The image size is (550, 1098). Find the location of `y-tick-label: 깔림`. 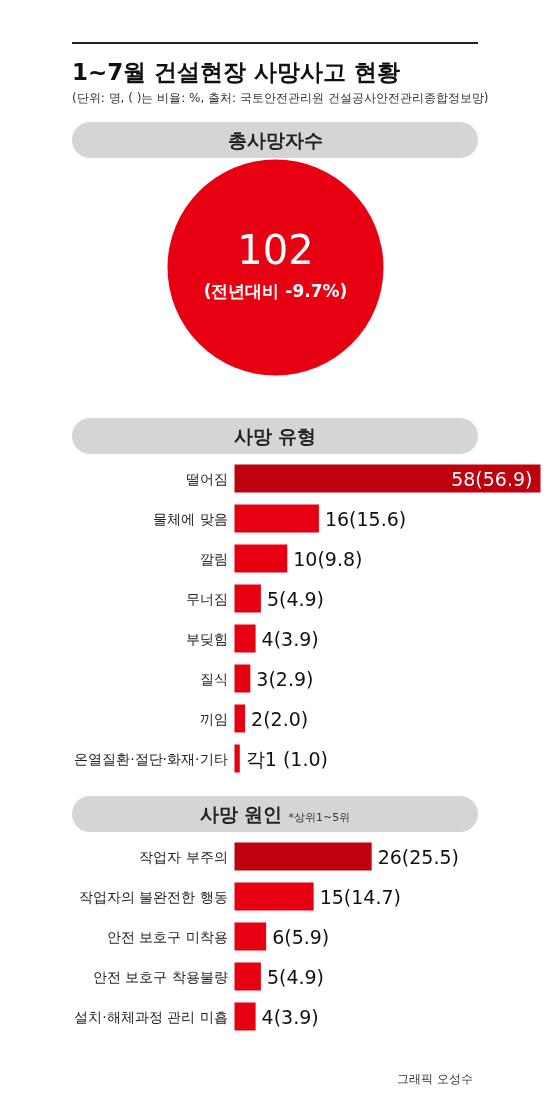

y-tick-label: 깔림 is located at coordinates (213, 558).